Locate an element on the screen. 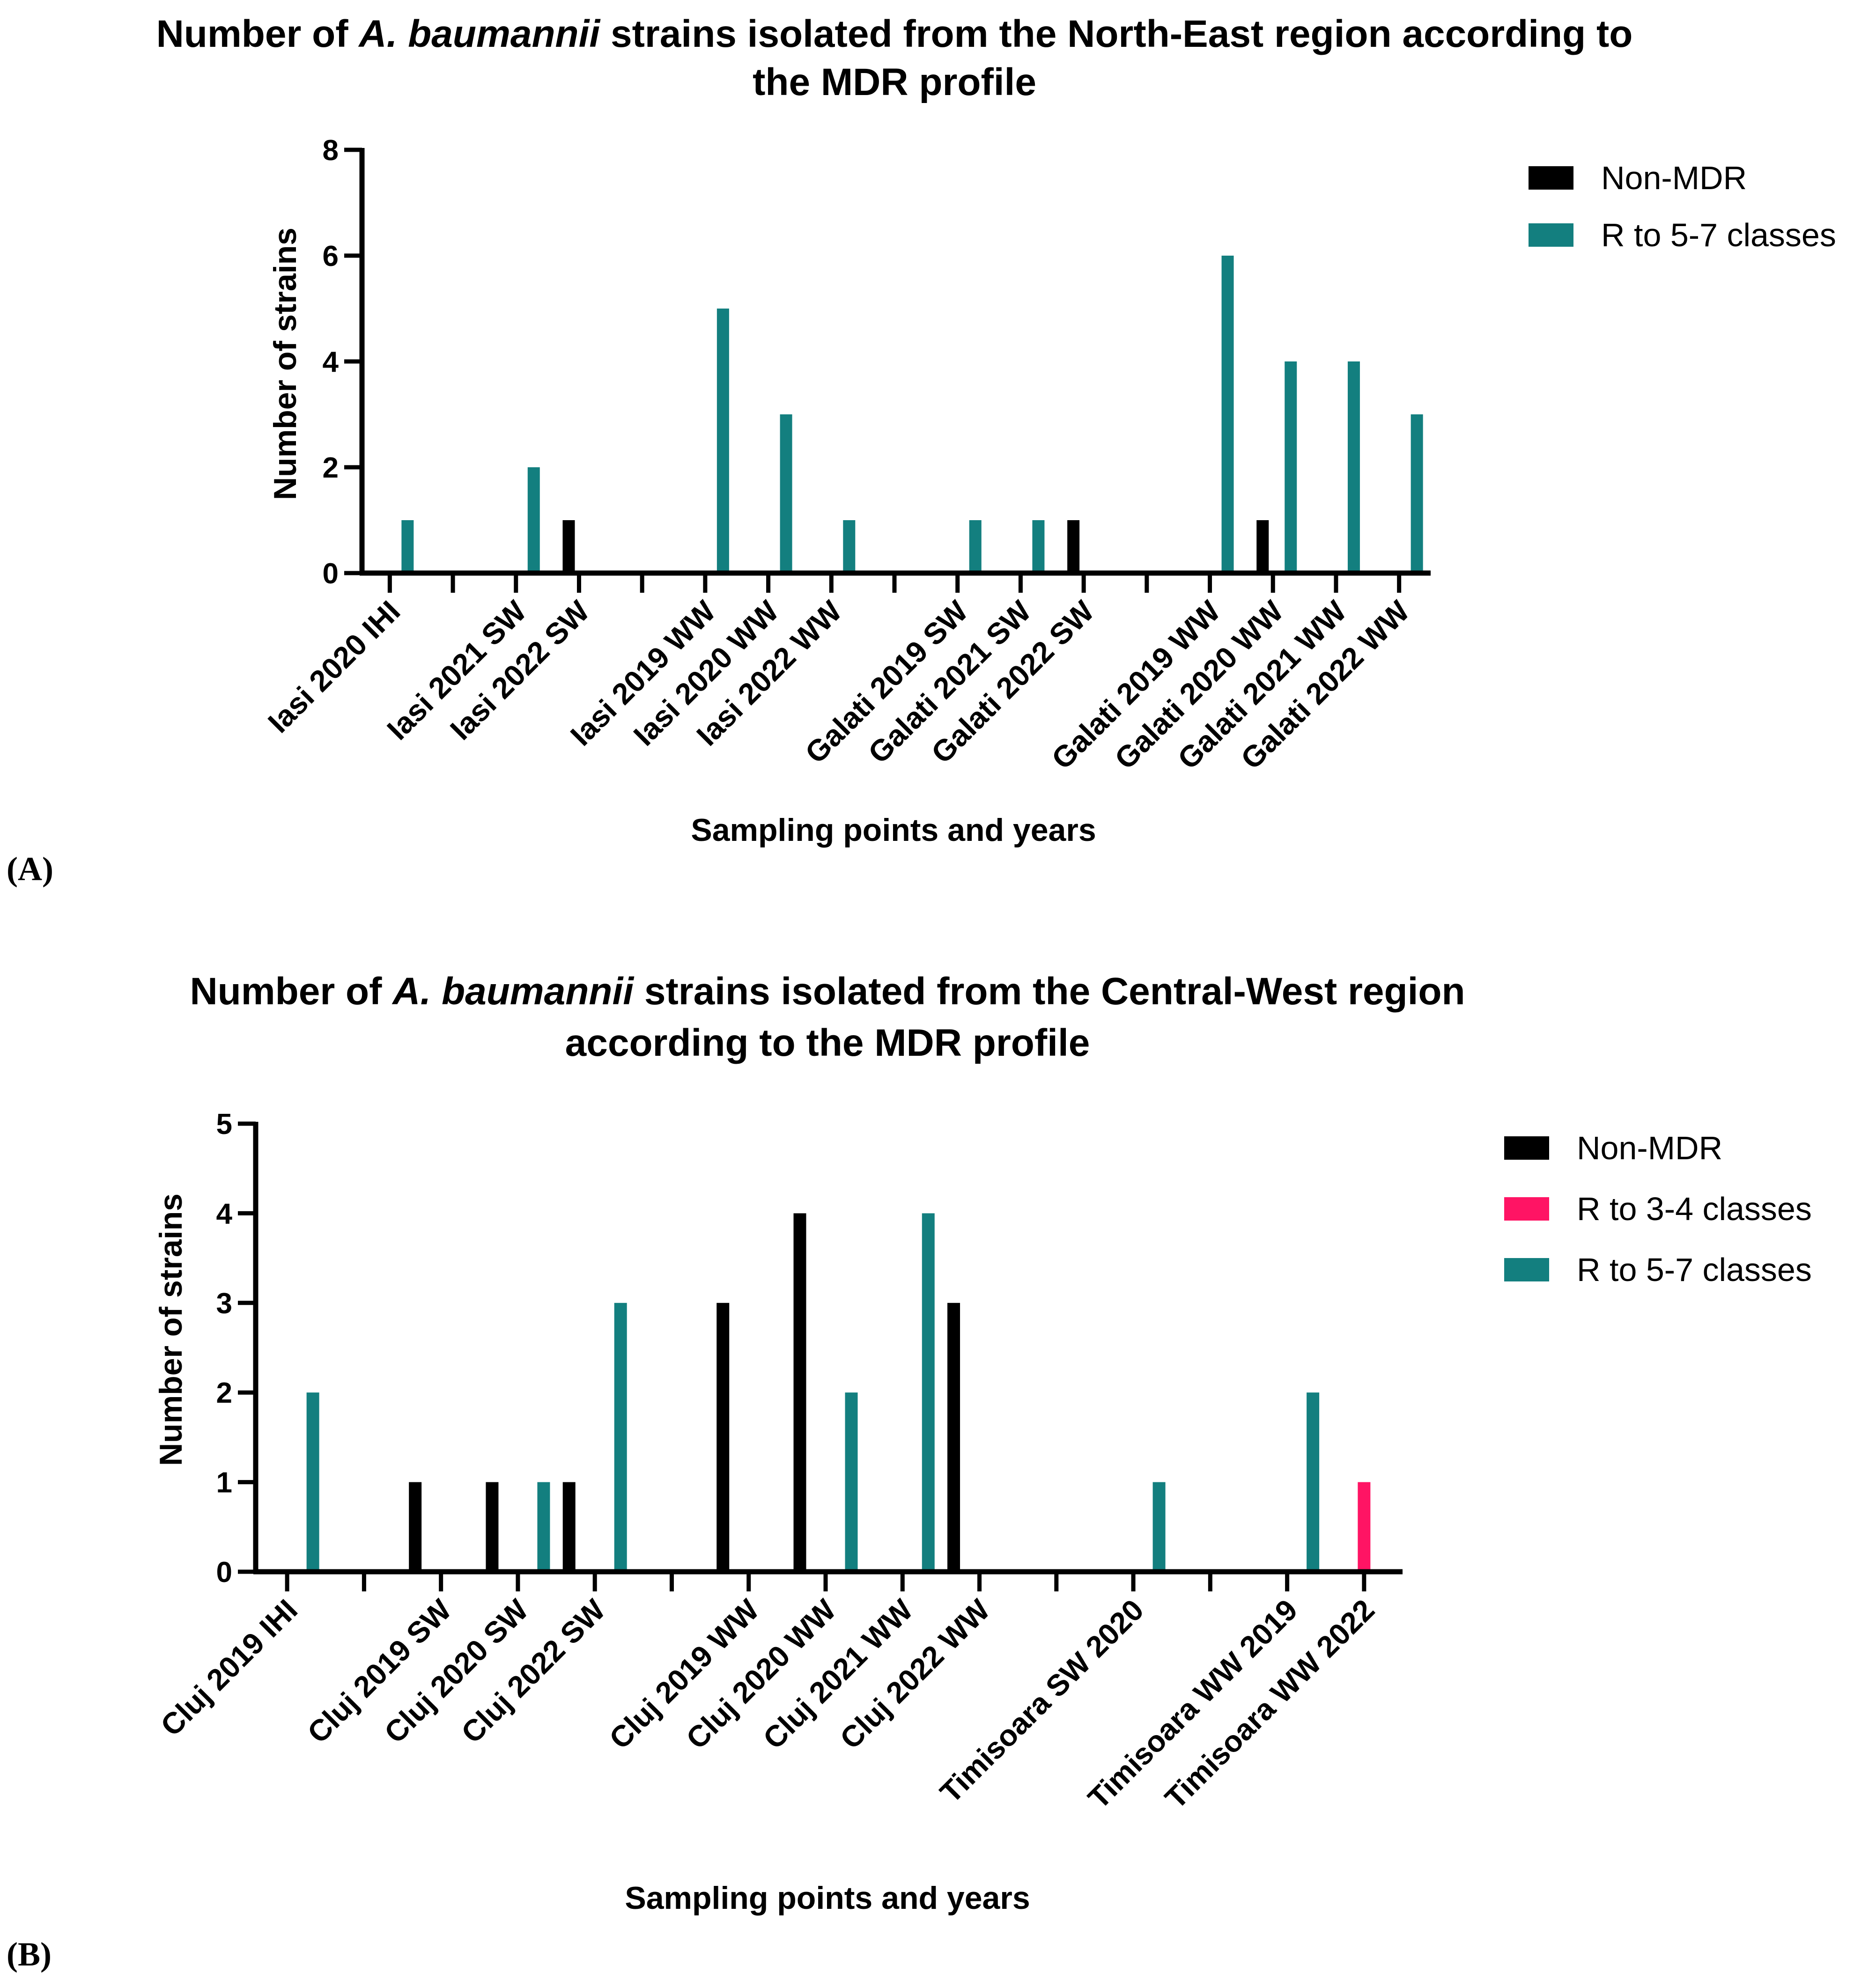 The height and width of the screenshot is (1980, 1876). chart-a-legend: Non-MDR R to 5-7 classes is located at coordinates (1682, 206).